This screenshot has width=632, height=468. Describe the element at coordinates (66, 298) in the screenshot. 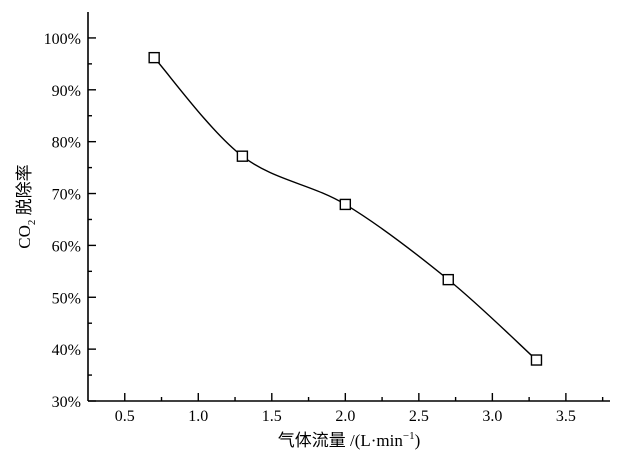

I see `y-tick-label: 50%` at that location.